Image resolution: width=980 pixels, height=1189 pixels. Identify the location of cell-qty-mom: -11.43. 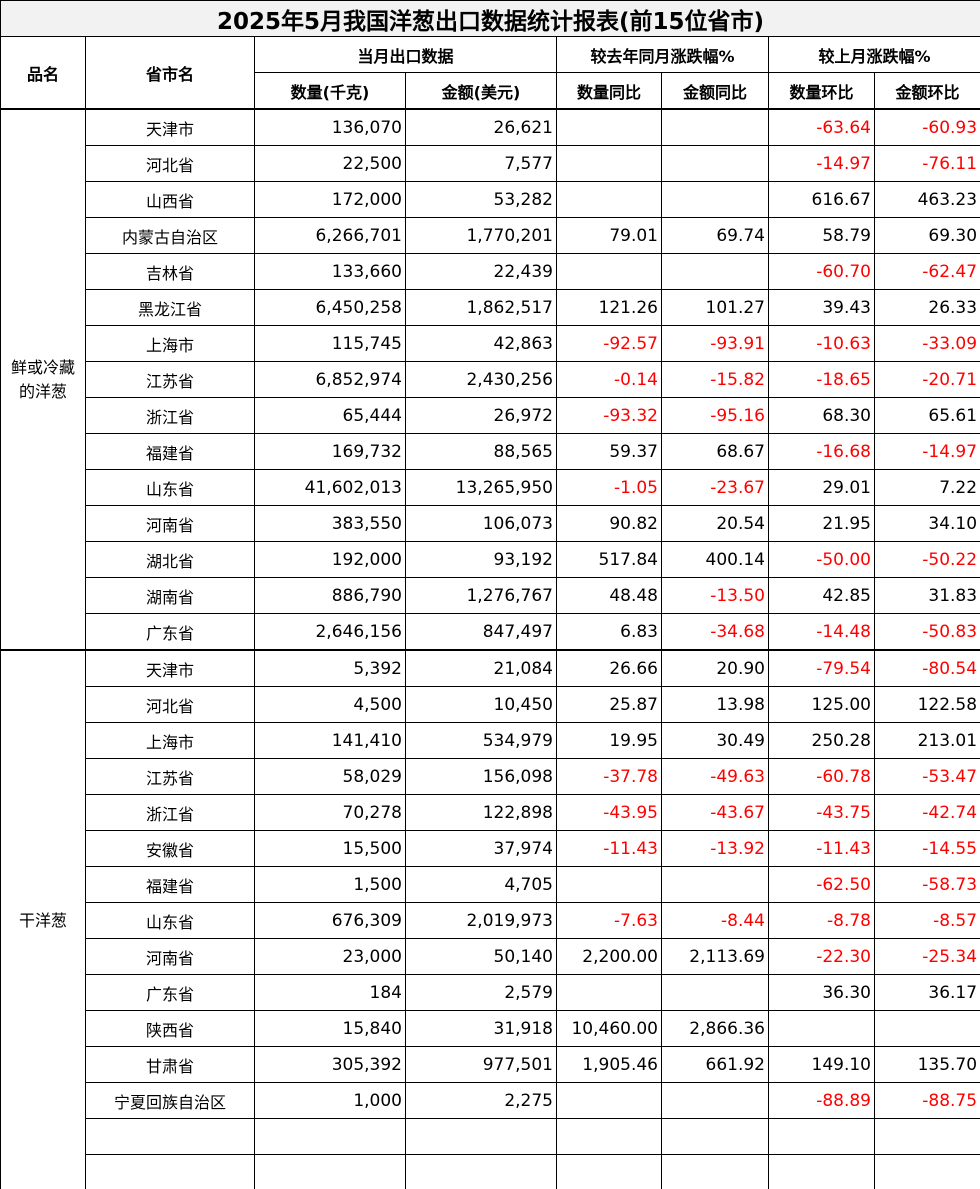
(821, 848).